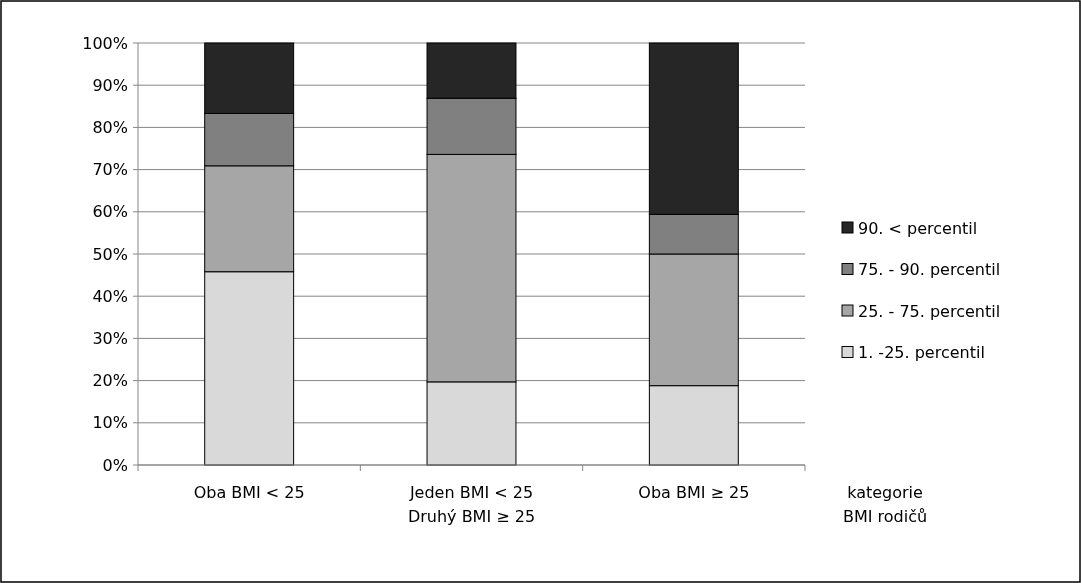 The height and width of the screenshot is (583, 1081). I want to click on legend-label: 90. < percentil, so click(918, 228).